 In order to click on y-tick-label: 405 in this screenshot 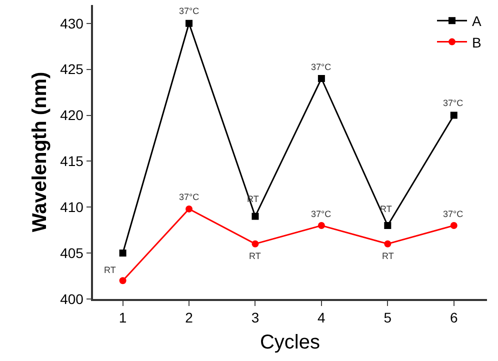, I will do `click(72, 252)`.